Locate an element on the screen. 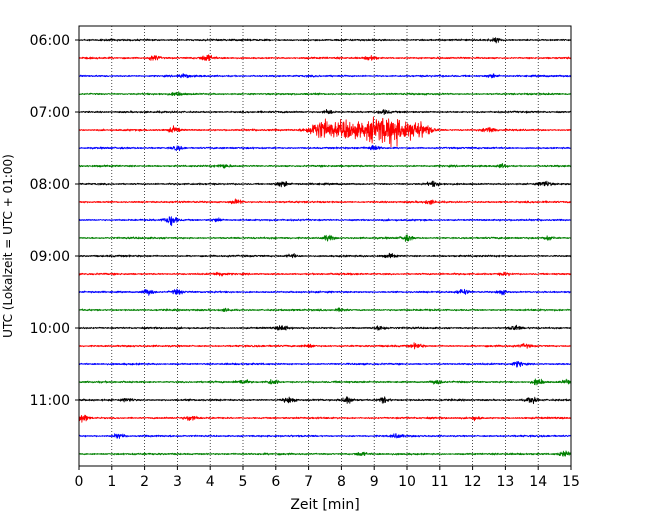 This screenshot has height=520, width=650. x-tick-label: 15 is located at coordinates (571, 482).